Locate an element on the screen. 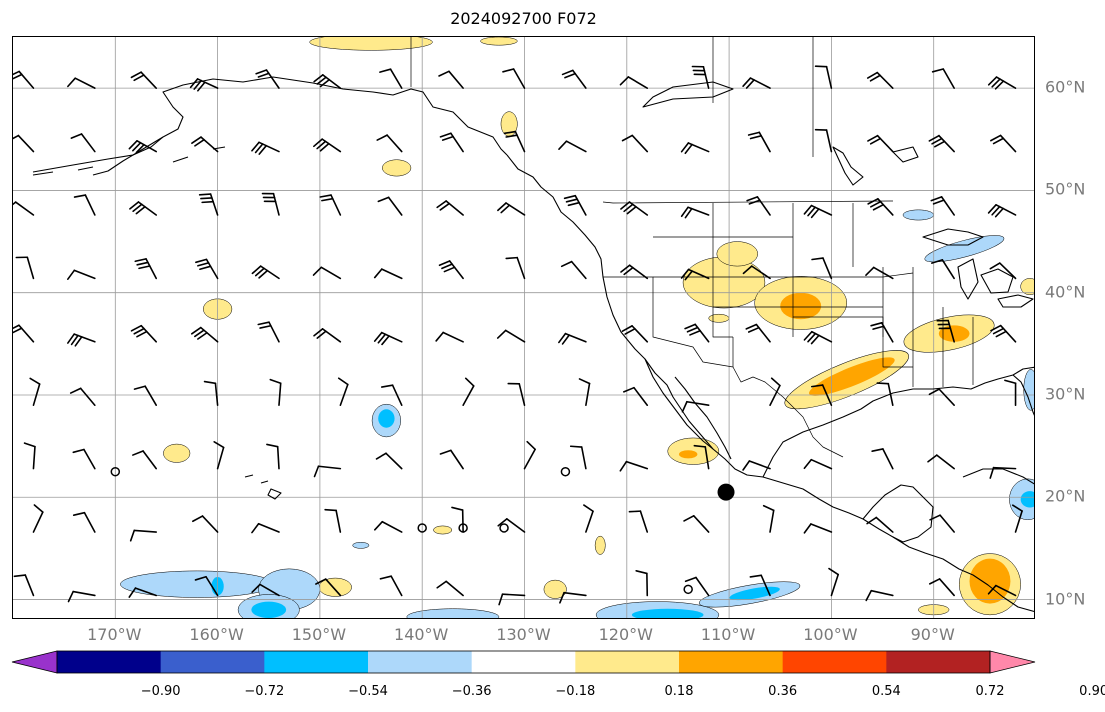  colorbar-tick-label: −0.18 is located at coordinates (575, 691).